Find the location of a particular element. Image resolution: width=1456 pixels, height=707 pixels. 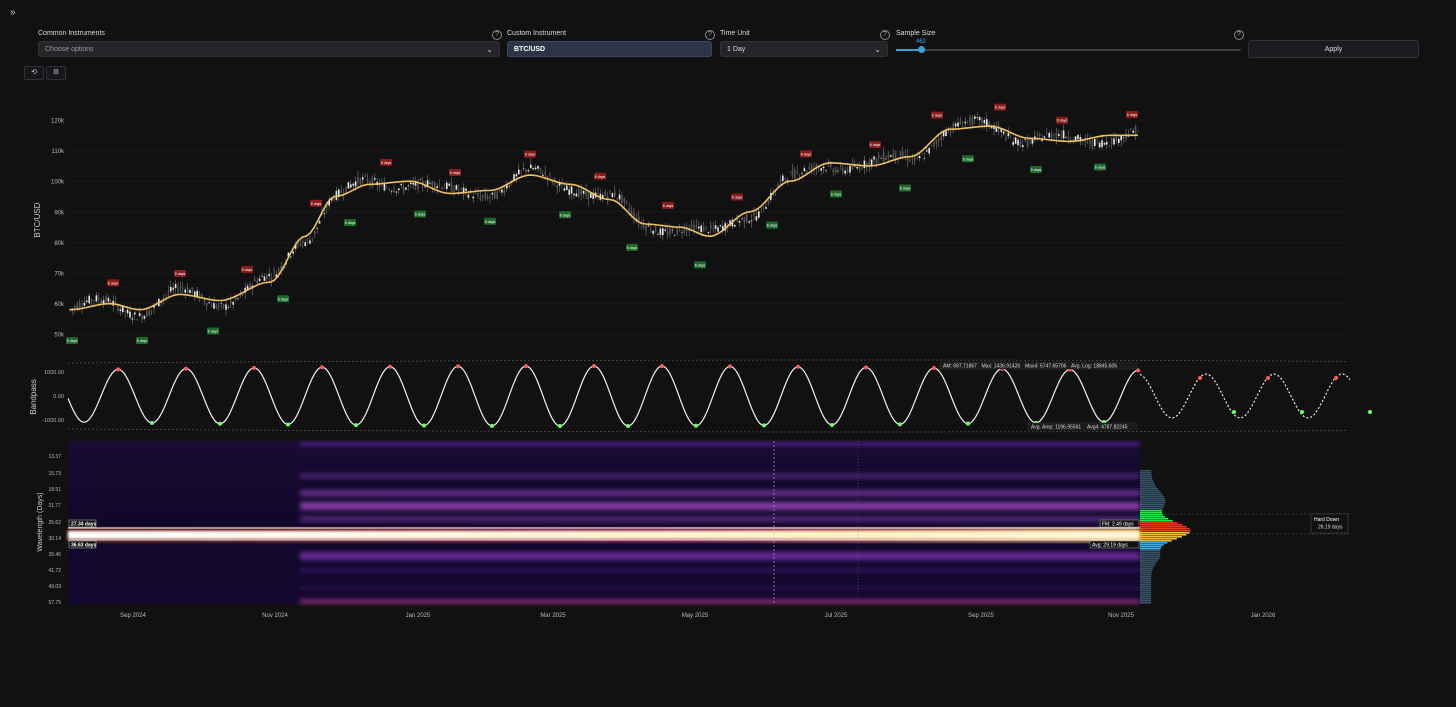

hard-down-title: Hard Down is located at coordinates (1326, 520).